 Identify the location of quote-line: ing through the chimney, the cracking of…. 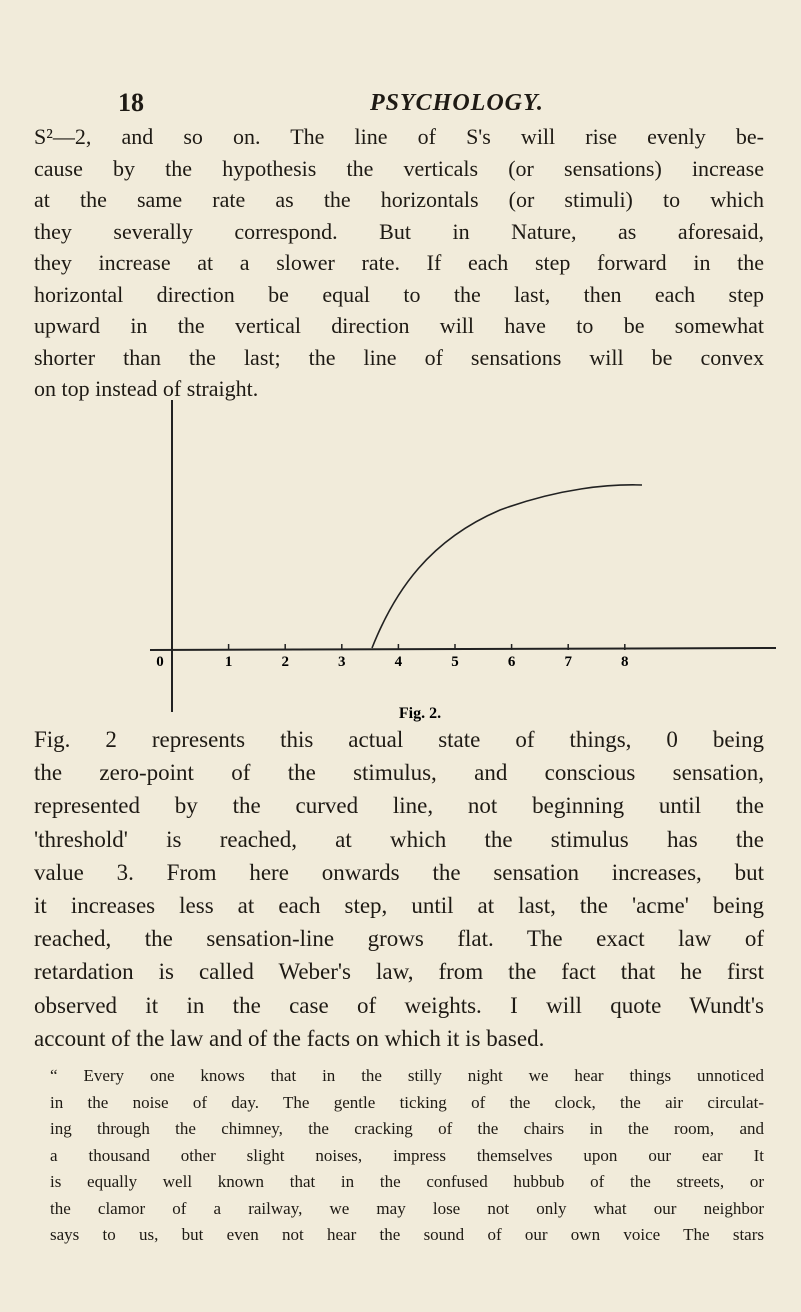
(407, 1128).